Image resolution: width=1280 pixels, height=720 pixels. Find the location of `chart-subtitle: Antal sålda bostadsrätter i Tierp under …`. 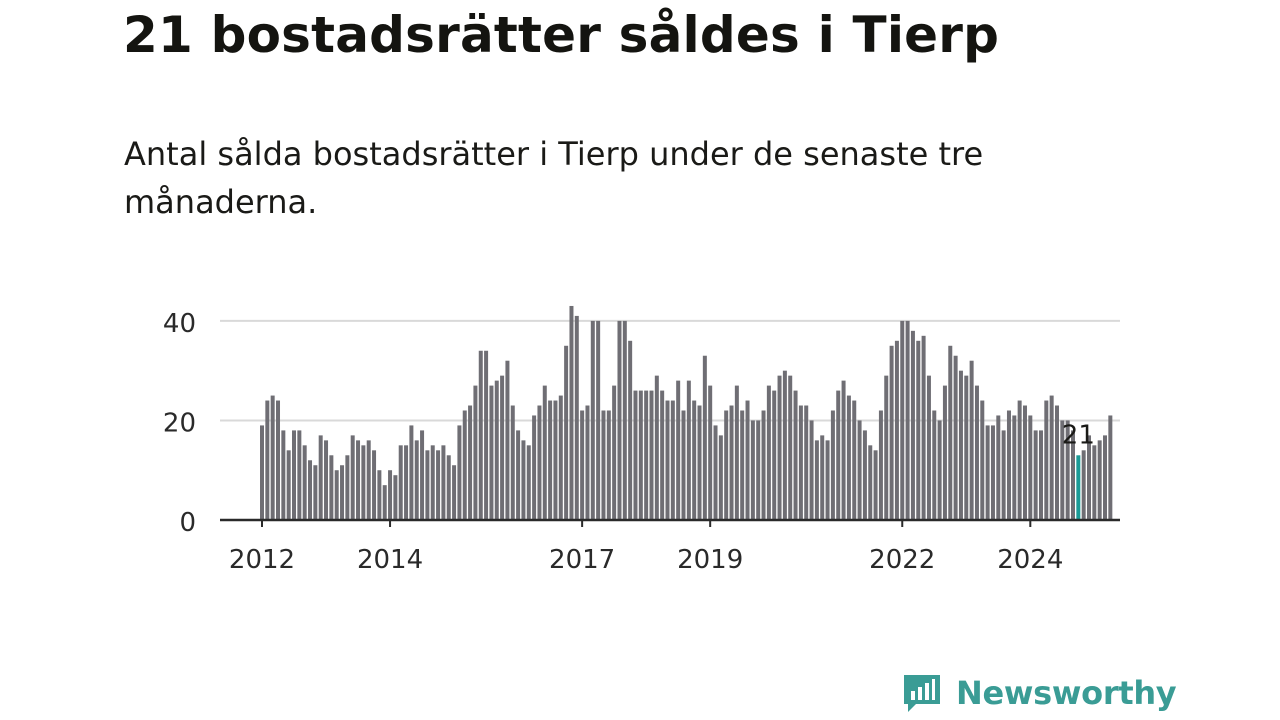

chart-subtitle: Antal sålda bostadsrätter i Tierp under … is located at coordinates (554, 178).